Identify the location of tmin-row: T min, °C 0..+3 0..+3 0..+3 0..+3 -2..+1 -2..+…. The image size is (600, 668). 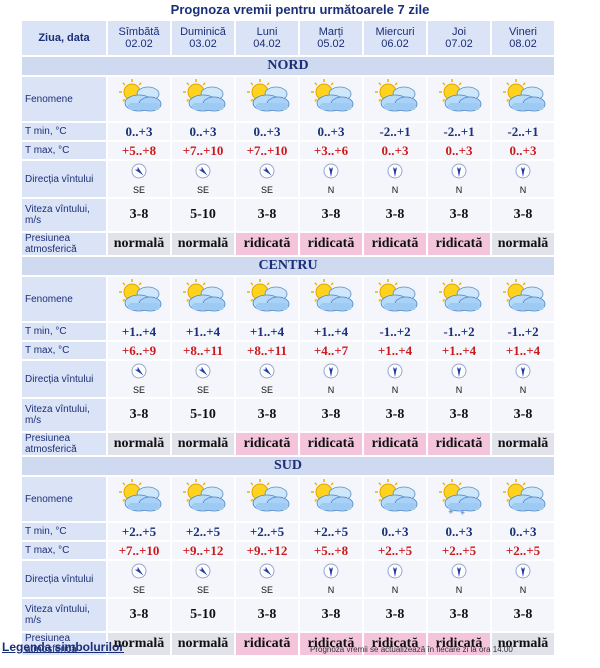
(288, 131).